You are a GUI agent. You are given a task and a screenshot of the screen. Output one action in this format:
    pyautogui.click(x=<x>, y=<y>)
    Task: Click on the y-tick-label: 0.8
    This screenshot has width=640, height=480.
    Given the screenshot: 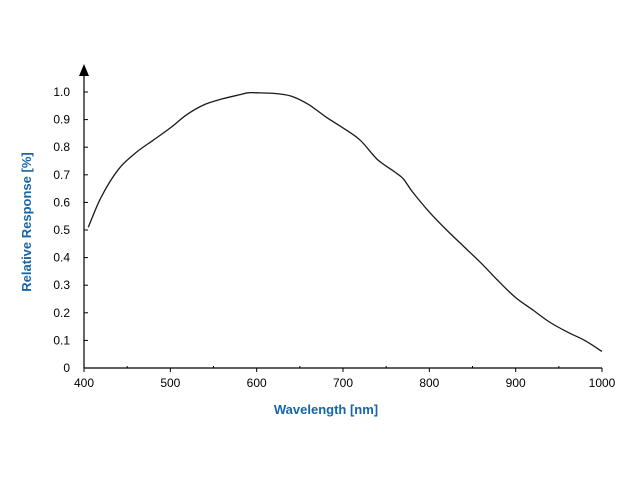 What is the action you would take?
    pyautogui.click(x=61, y=147)
    